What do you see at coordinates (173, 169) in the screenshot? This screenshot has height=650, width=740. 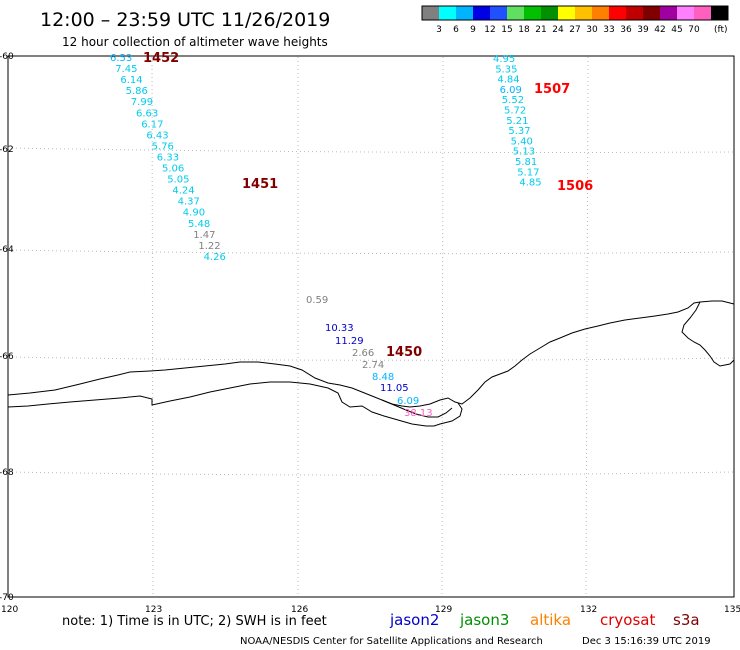 I see `swh-value: 5.06` at bounding box center [173, 169].